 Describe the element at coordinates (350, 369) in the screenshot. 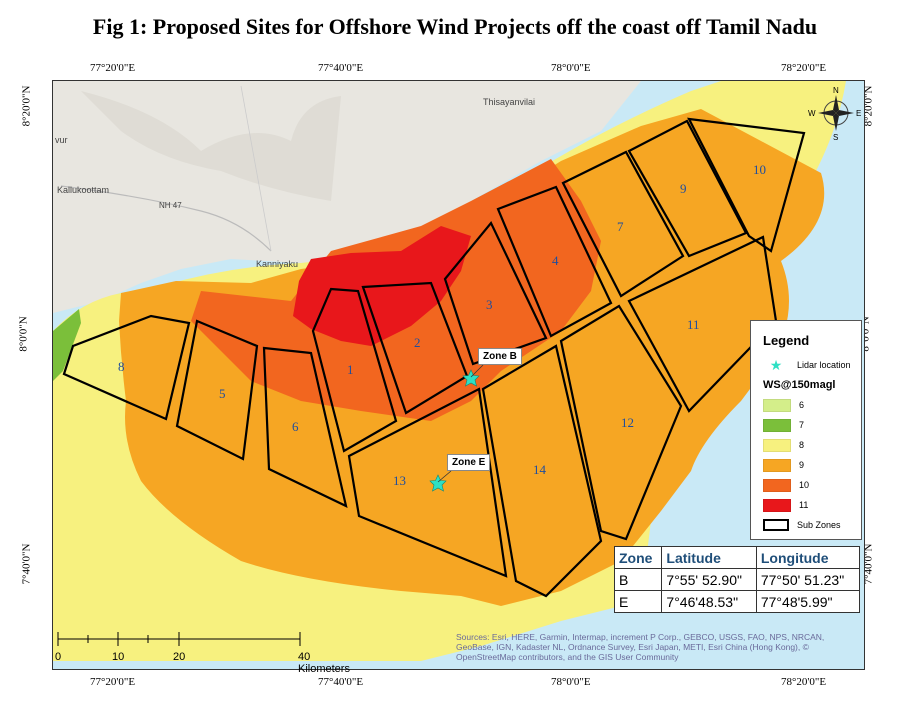

I see `zone-label-1: 1` at that location.